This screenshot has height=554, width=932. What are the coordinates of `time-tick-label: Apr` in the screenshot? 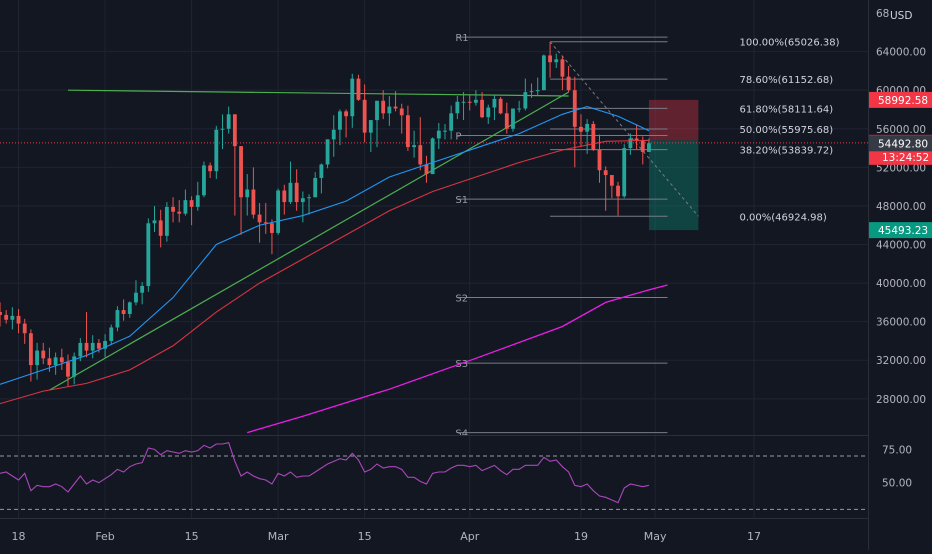 It's located at (470, 536).